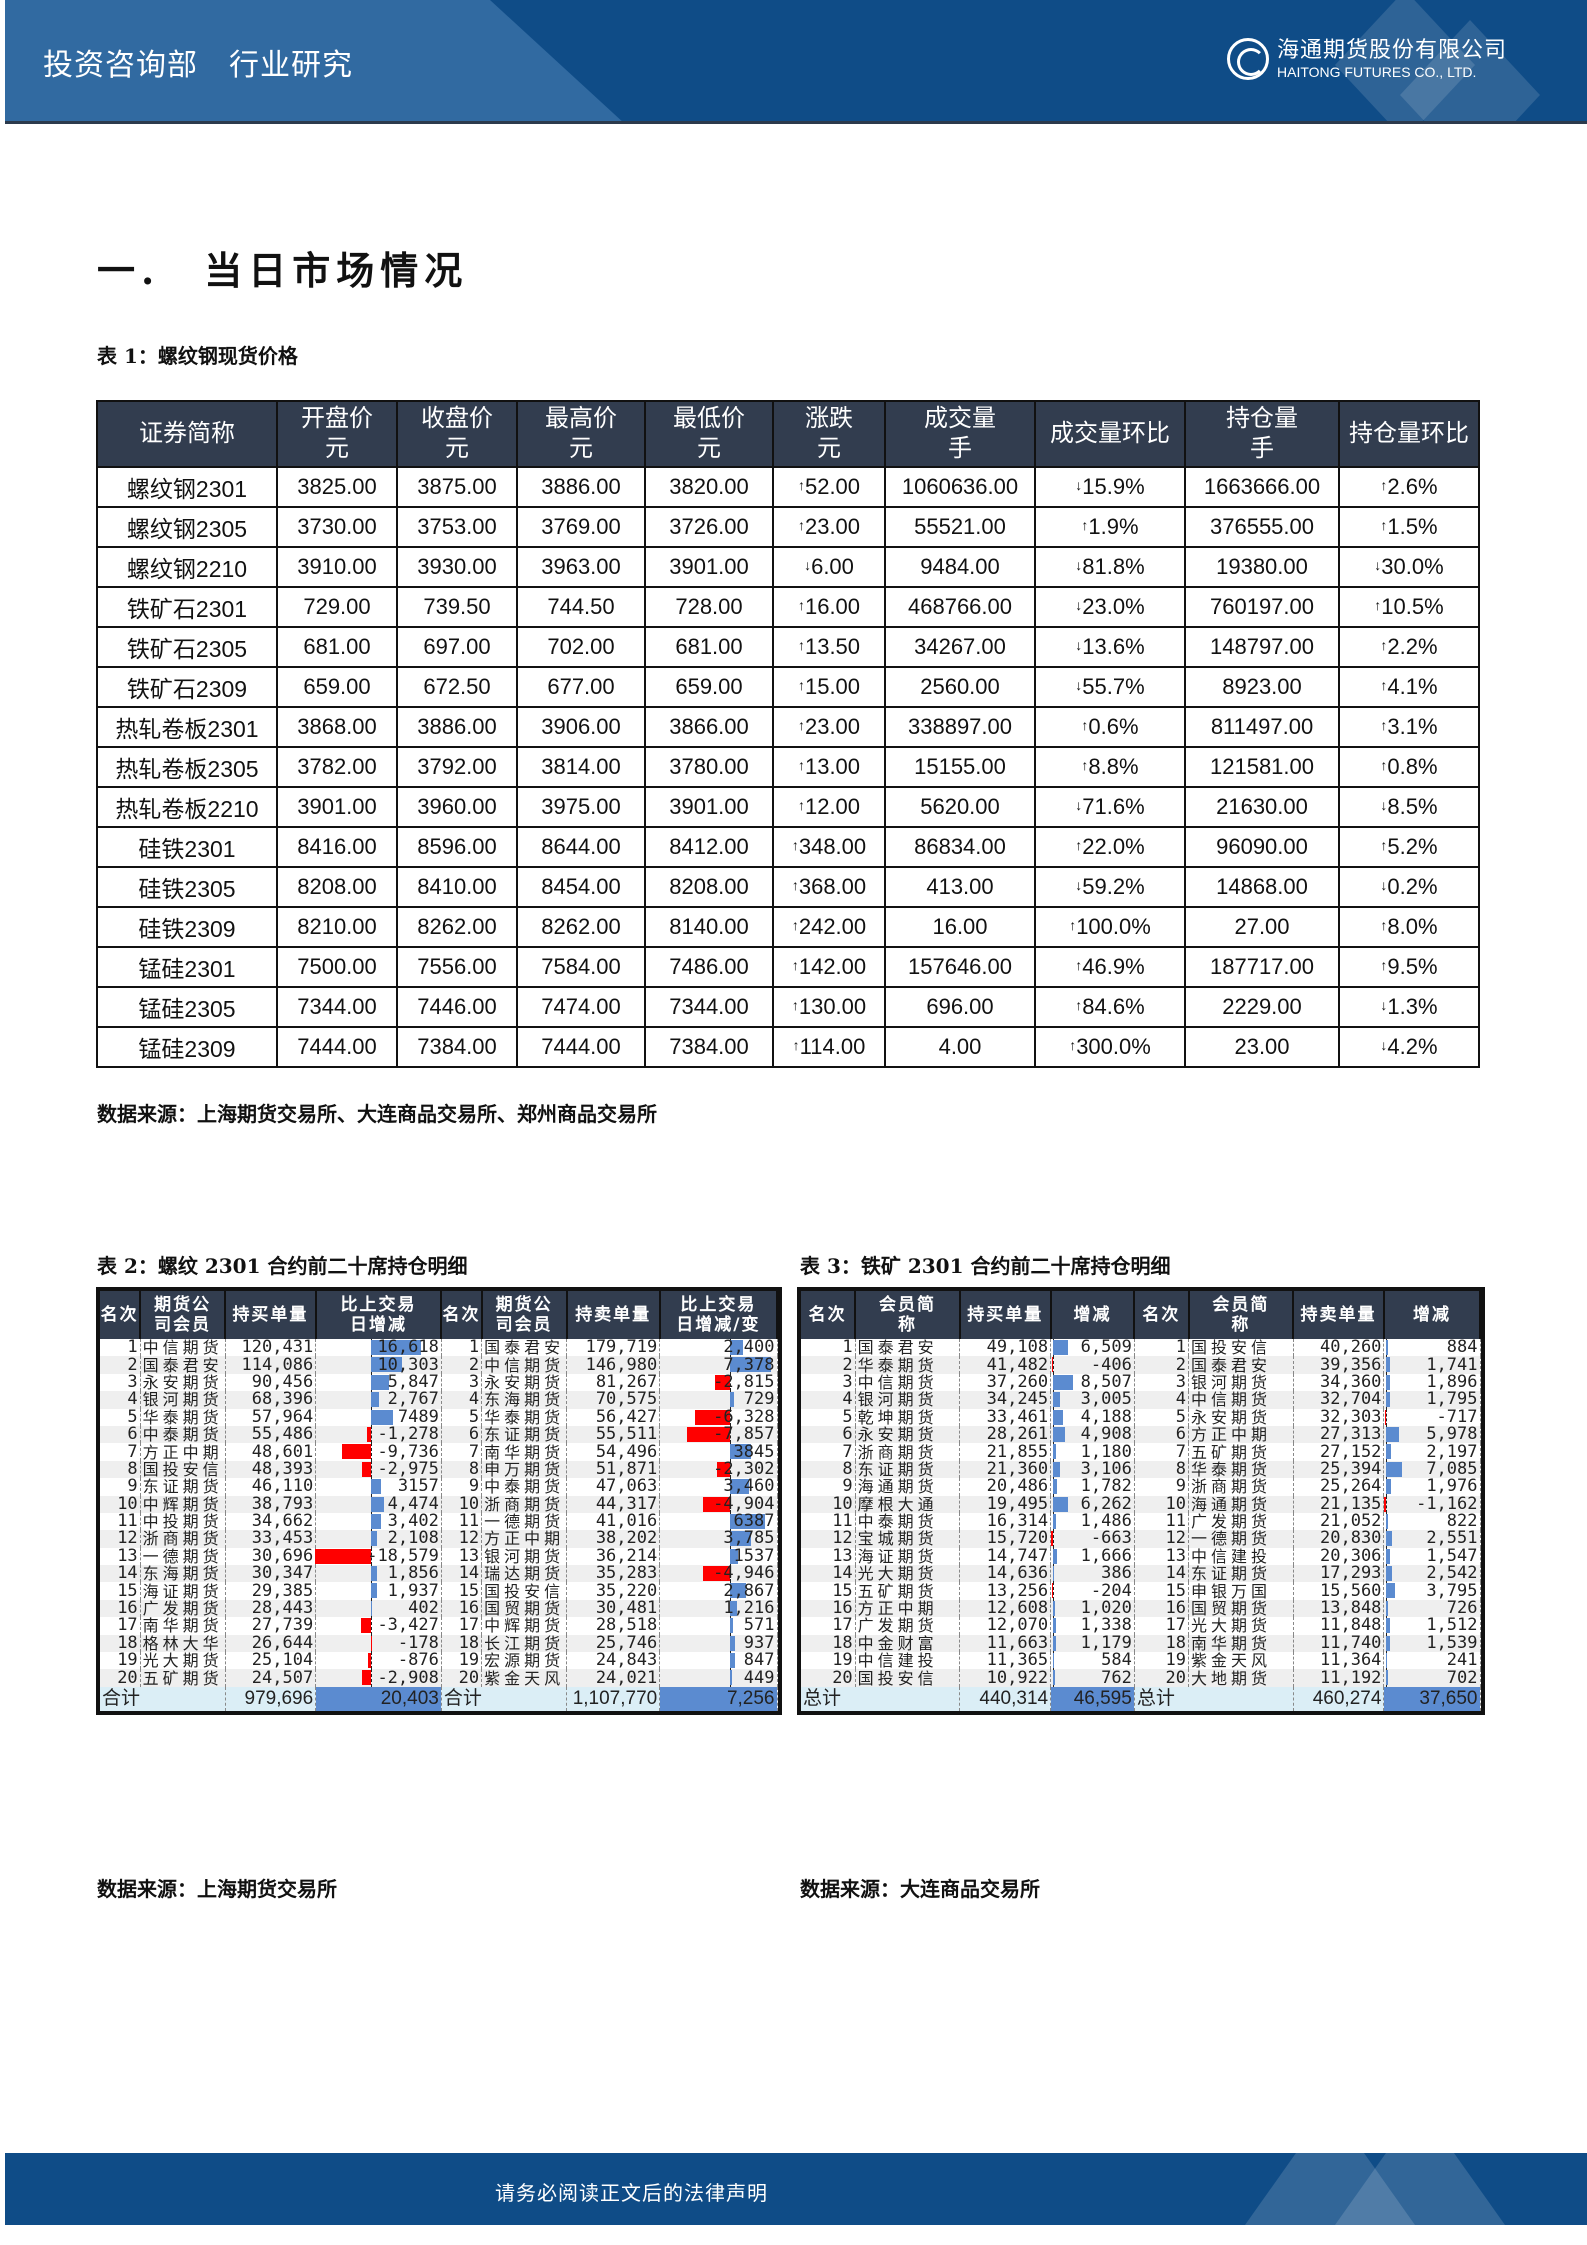 This screenshot has height=2245, width=1587. What do you see at coordinates (1113, 846) in the screenshot?
I see `cell-value: 22.0%` at bounding box center [1113, 846].